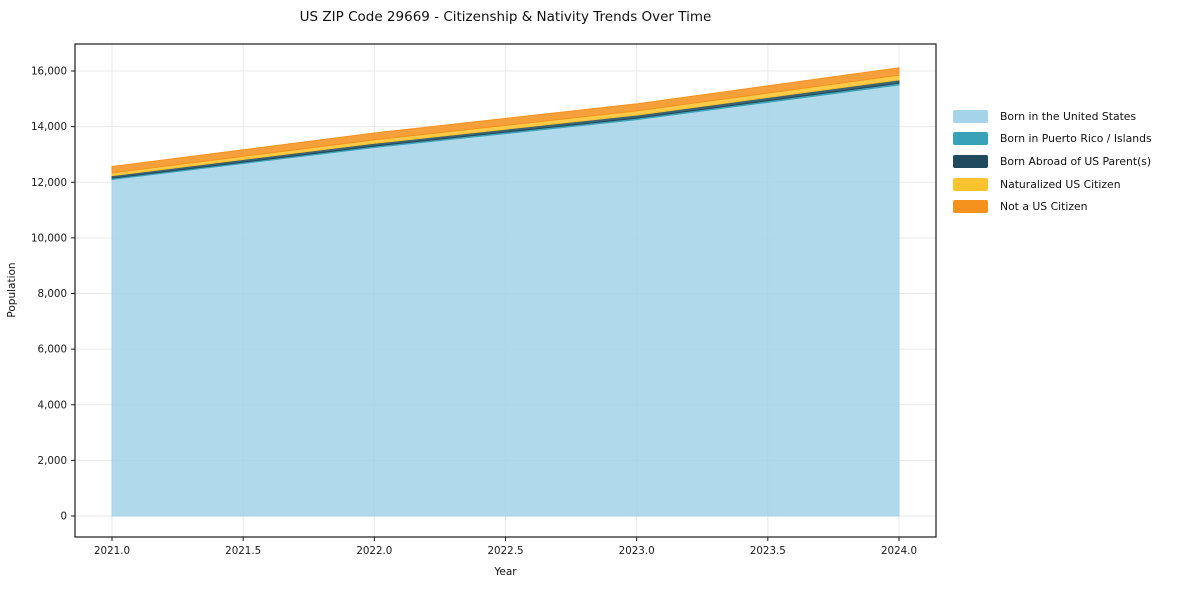  I want to click on legend-item-1: Born in the United States, so click(1052, 116).